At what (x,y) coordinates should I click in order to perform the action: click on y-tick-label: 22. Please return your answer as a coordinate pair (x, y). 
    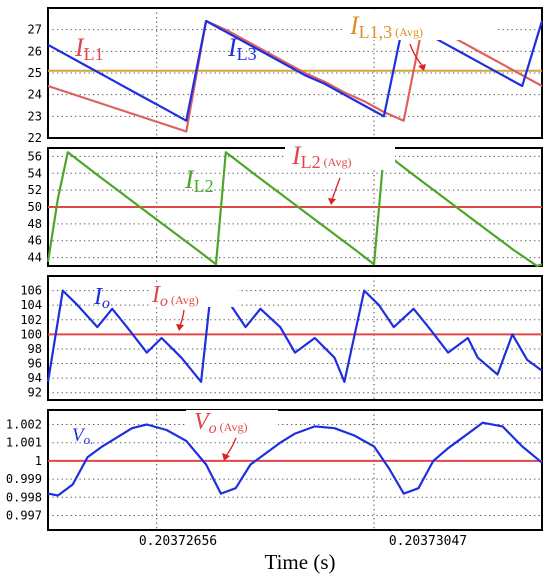
    Looking at the image, I should click on (35, 138).